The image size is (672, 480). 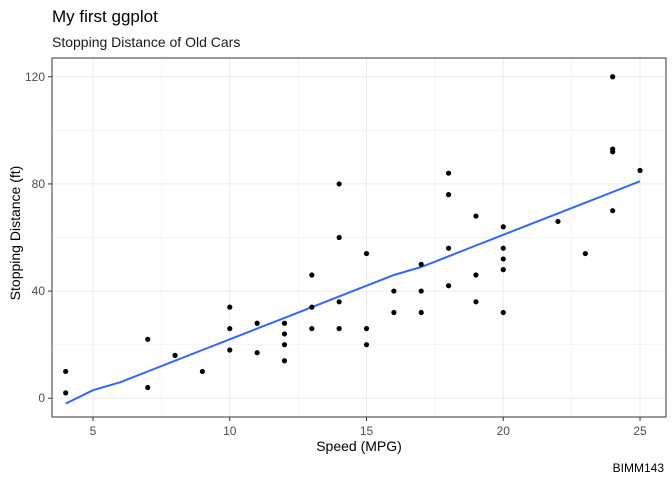 I want to click on x-tick-label: 25, so click(x=640, y=431).